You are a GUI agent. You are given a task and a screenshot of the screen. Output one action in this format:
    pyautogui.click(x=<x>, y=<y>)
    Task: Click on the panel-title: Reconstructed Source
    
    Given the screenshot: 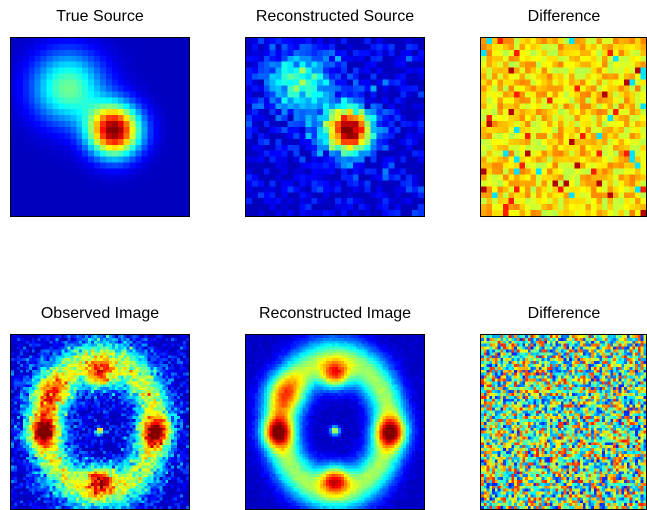 What is the action you would take?
    pyautogui.click(x=335, y=16)
    